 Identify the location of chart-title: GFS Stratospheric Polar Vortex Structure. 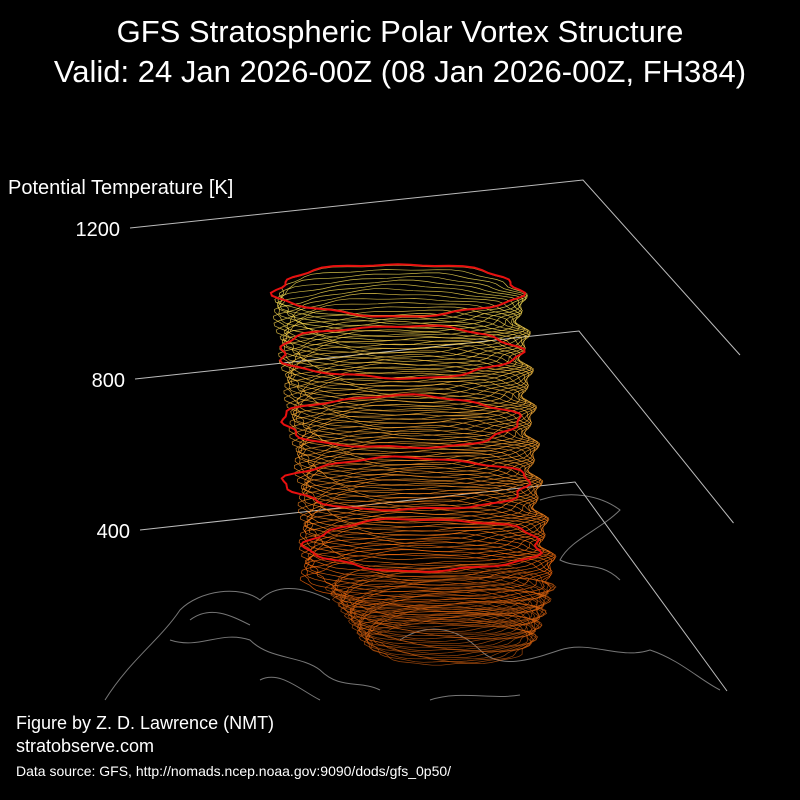
(400, 31).